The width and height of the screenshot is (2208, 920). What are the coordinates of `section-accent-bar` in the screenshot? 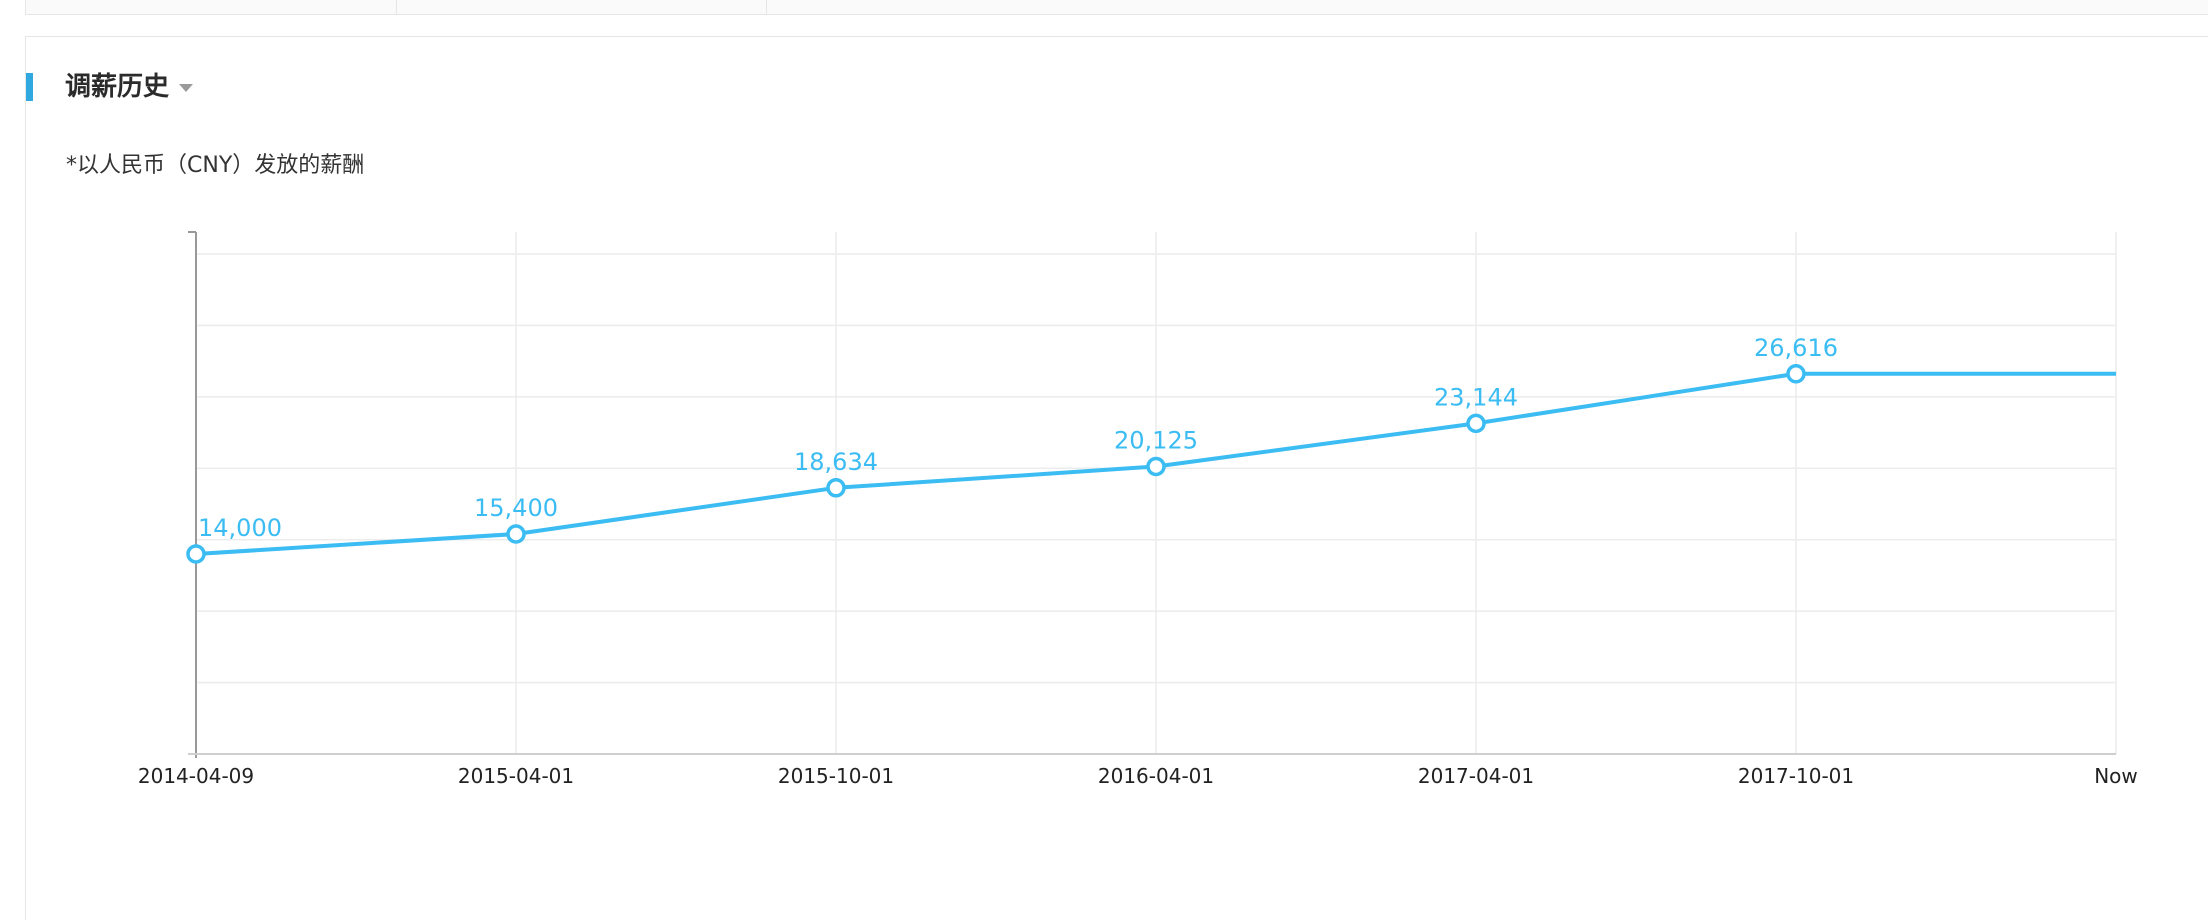 It's located at (29, 87).